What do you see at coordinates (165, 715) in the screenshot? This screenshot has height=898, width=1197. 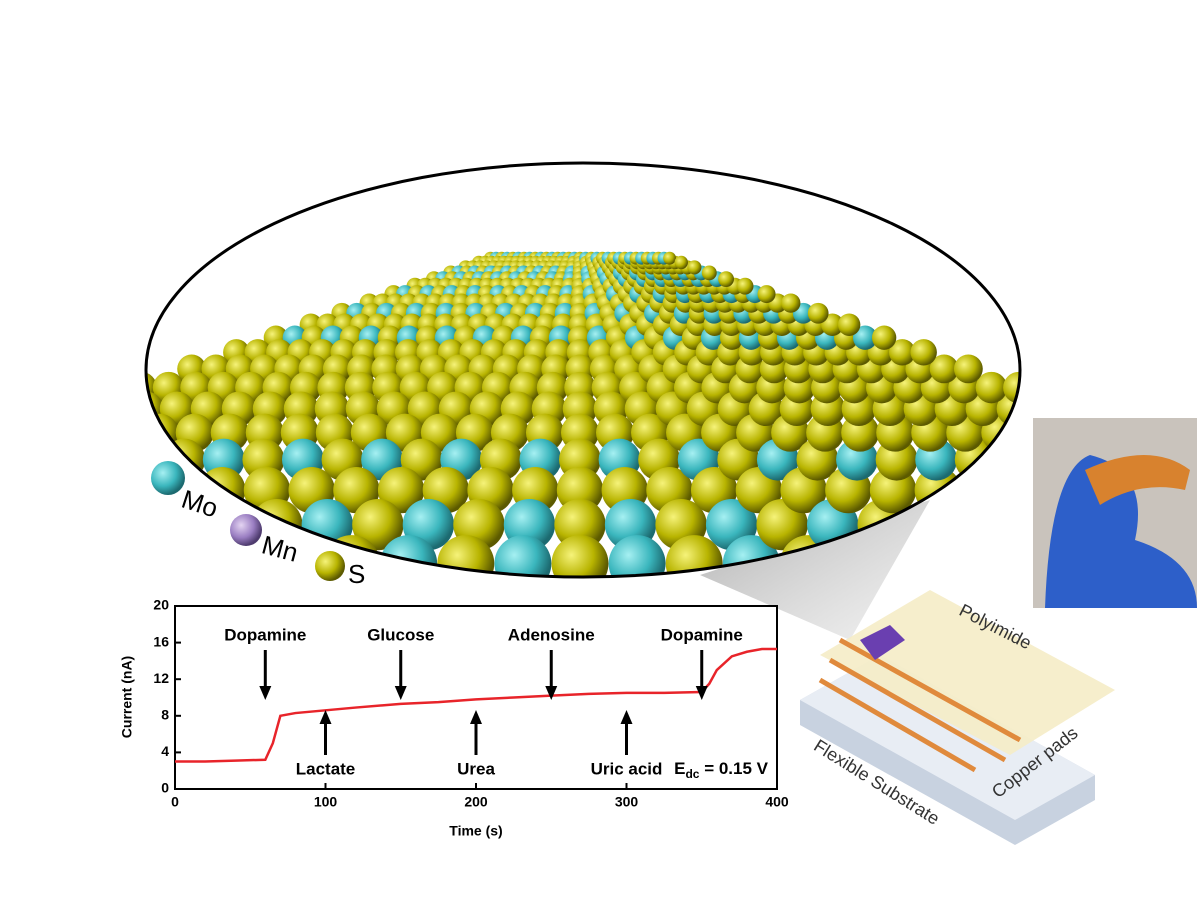 I see `y-tick-label: 8` at bounding box center [165, 715].